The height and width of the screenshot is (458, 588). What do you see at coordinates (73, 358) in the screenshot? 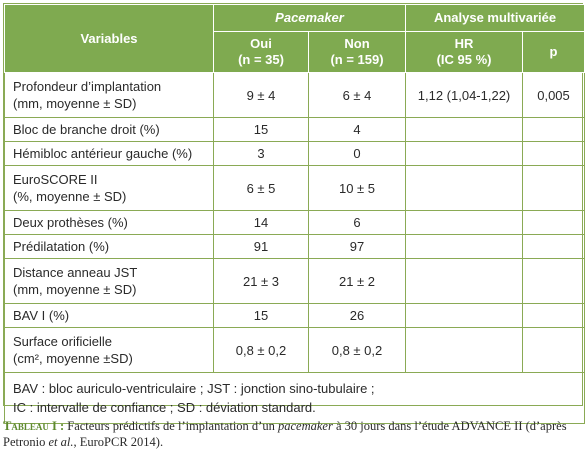
I see `row-label-unit: (cm², moyenne ±SD)` at bounding box center [73, 358].